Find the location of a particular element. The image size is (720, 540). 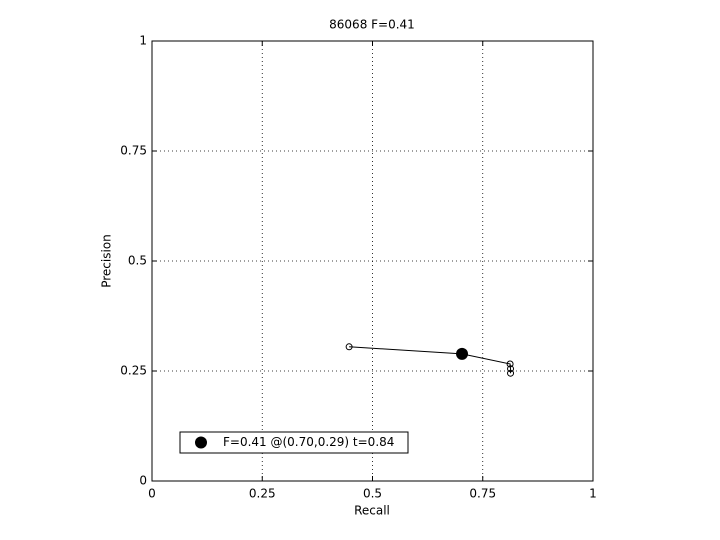

best-point is located at coordinates (462, 353).